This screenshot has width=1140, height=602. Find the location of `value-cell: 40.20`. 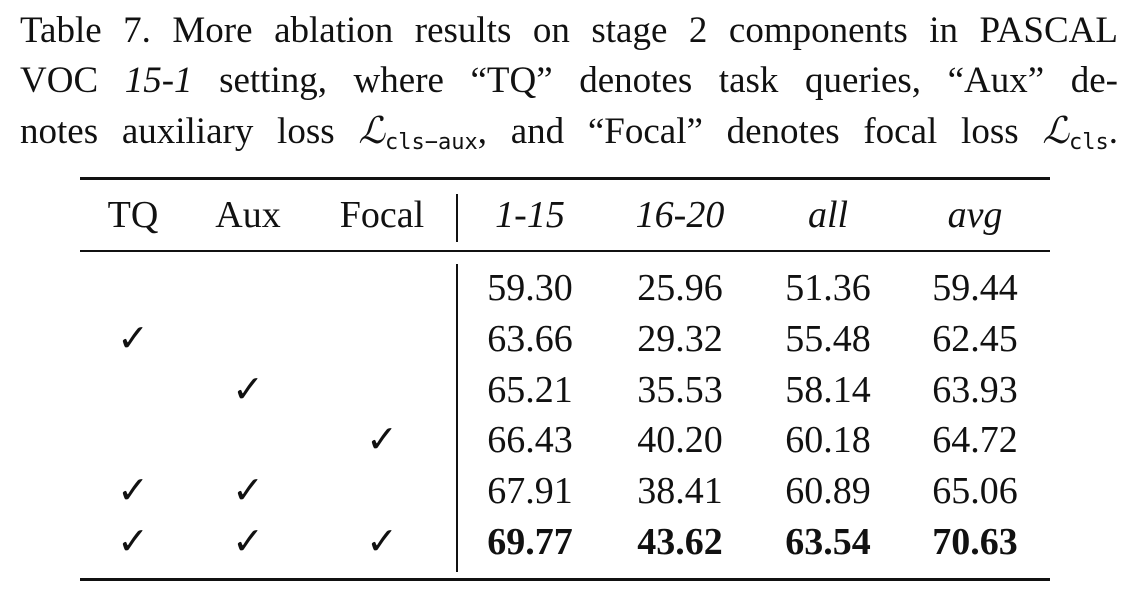

value-cell: 40.20 is located at coordinates (680, 440).